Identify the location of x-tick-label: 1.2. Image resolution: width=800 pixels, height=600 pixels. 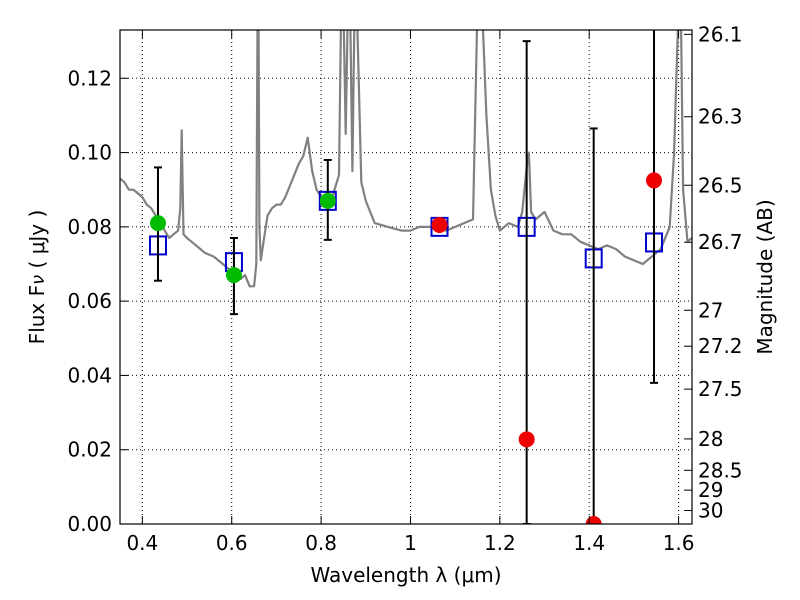
(500, 543).